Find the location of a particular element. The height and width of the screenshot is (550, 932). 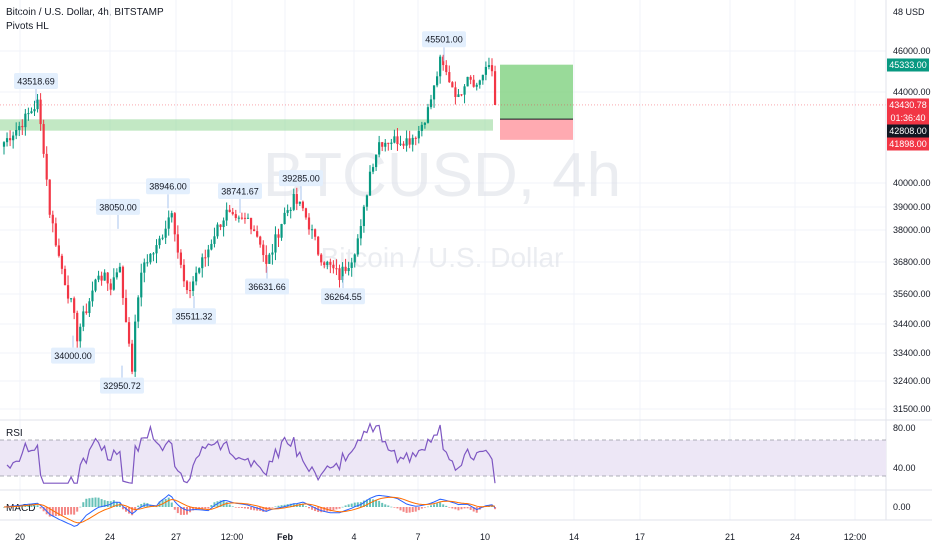

price-marker: 45333.00 is located at coordinates (908, 65).